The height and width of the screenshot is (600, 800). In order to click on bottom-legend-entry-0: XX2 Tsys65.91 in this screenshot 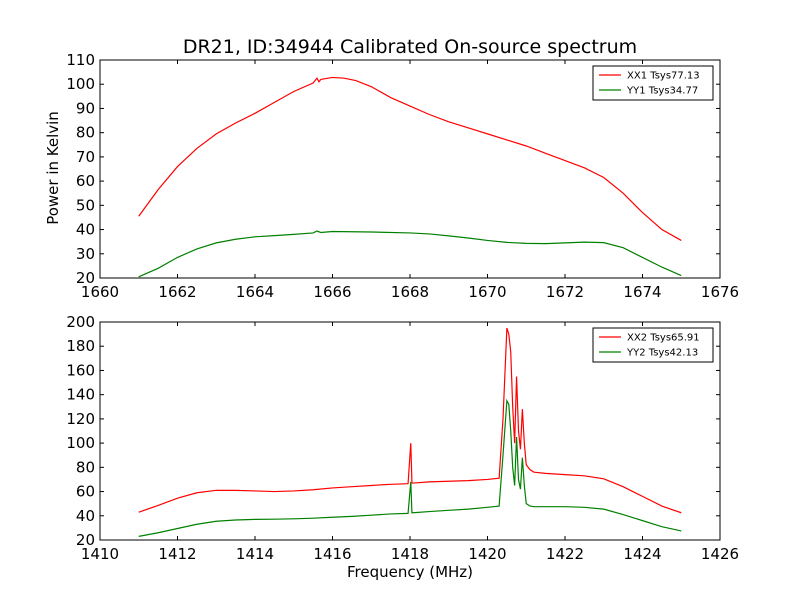, I will do `click(663, 338)`.